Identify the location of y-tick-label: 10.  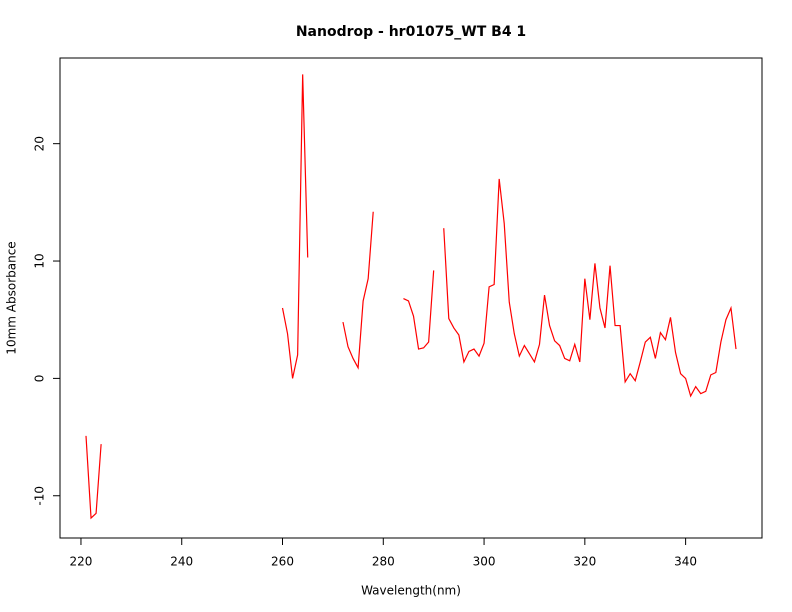
(40, 260).